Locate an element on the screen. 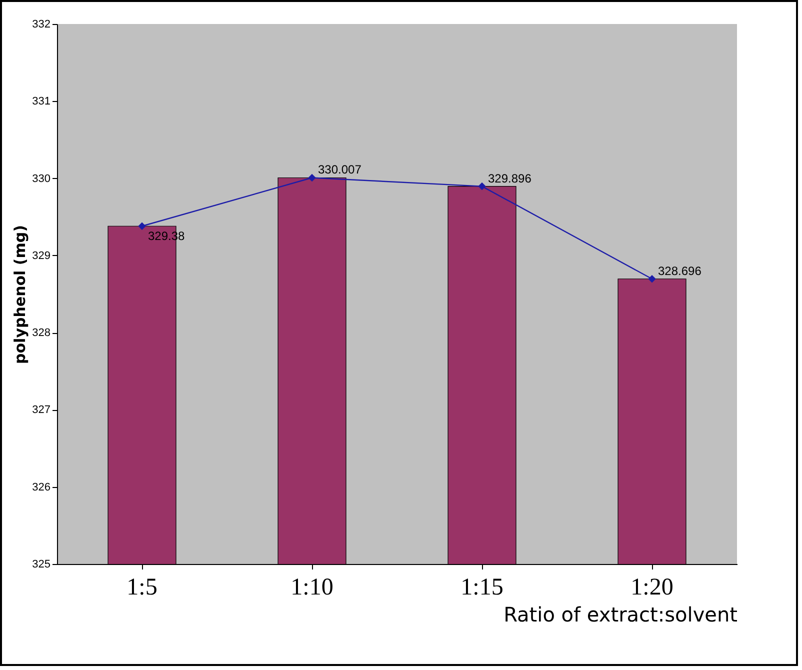 This screenshot has height=670, width=802. x-tick-label: 1:20 is located at coordinates (652, 587).